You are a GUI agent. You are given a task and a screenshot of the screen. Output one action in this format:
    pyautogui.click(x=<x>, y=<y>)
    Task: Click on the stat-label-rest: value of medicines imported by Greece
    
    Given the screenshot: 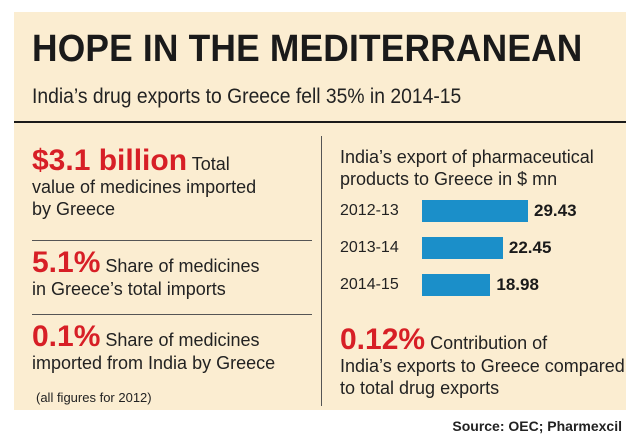 What is the action you would take?
    pyautogui.click(x=144, y=198)
    